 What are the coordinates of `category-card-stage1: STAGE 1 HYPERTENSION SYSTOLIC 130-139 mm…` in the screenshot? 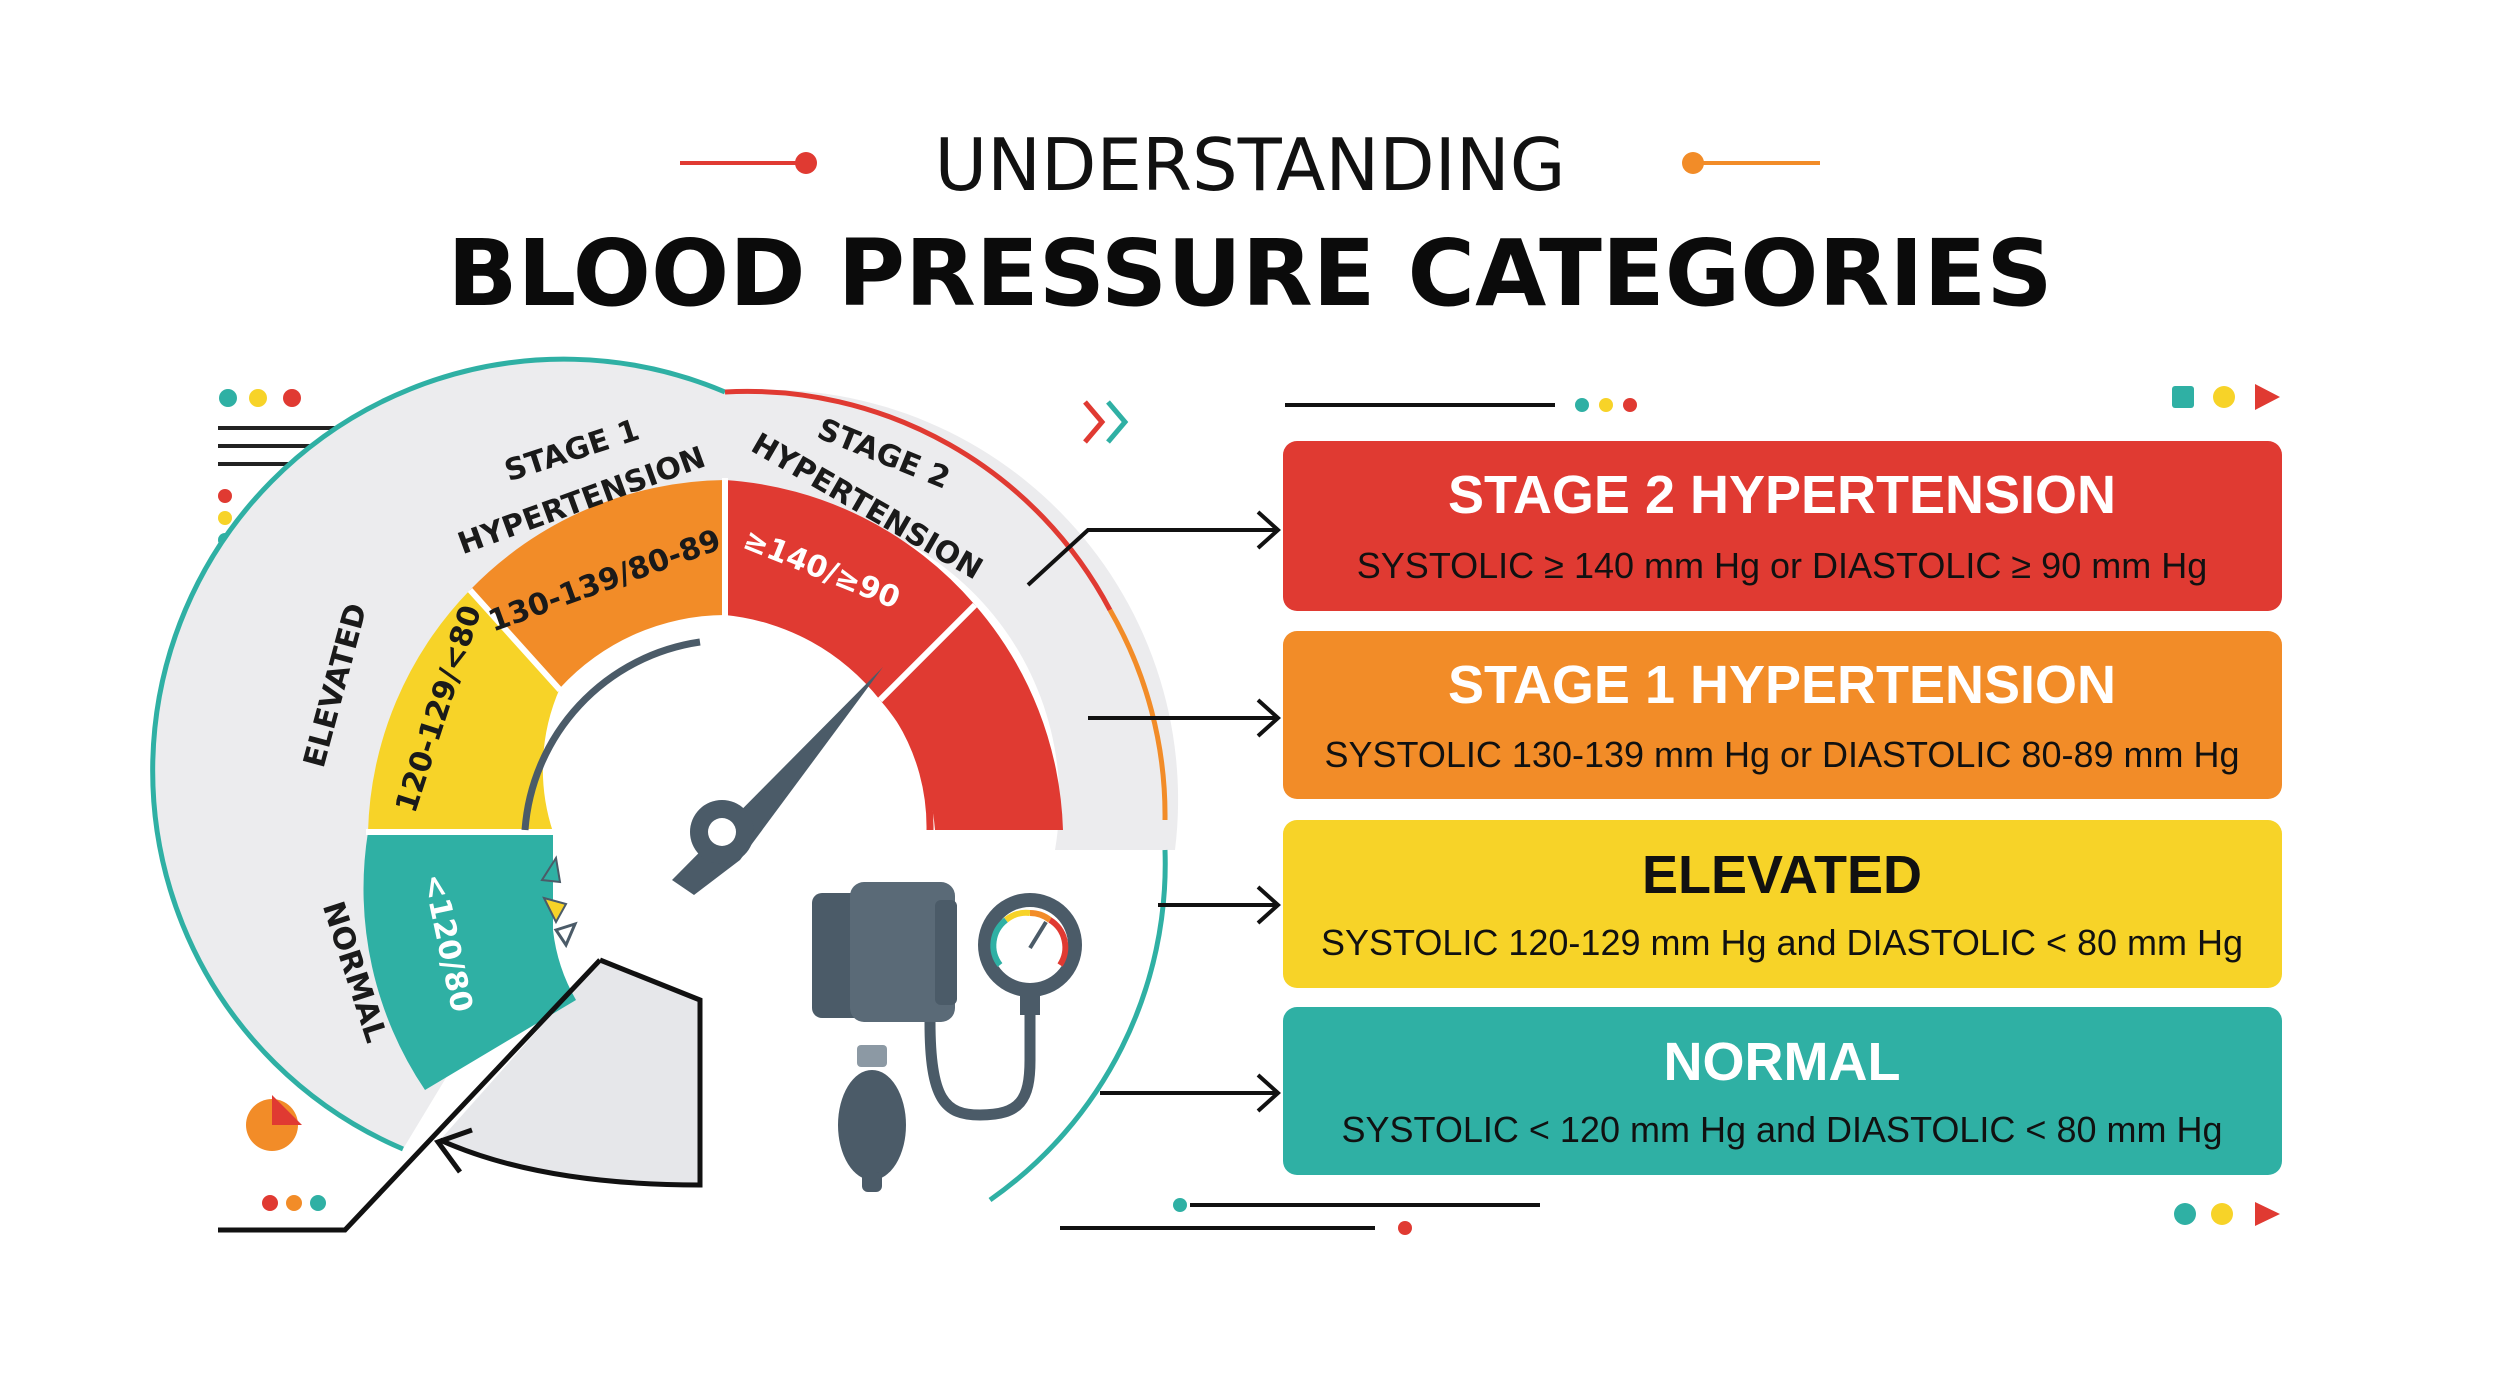 It's located at (1782, 715).